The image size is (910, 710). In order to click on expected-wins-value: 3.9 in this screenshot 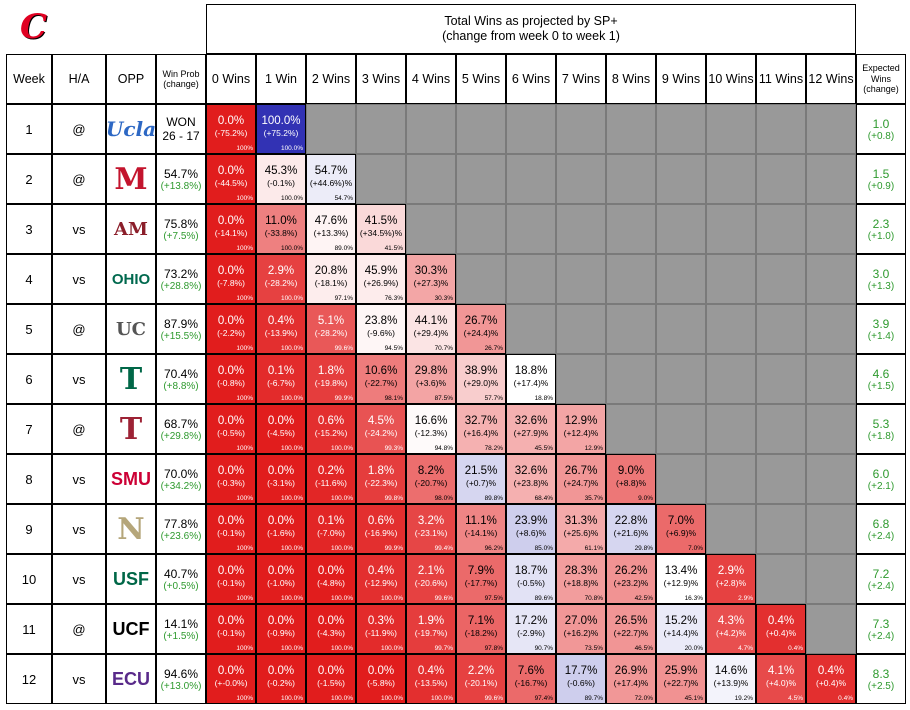, I will do `click(881, 323)`.